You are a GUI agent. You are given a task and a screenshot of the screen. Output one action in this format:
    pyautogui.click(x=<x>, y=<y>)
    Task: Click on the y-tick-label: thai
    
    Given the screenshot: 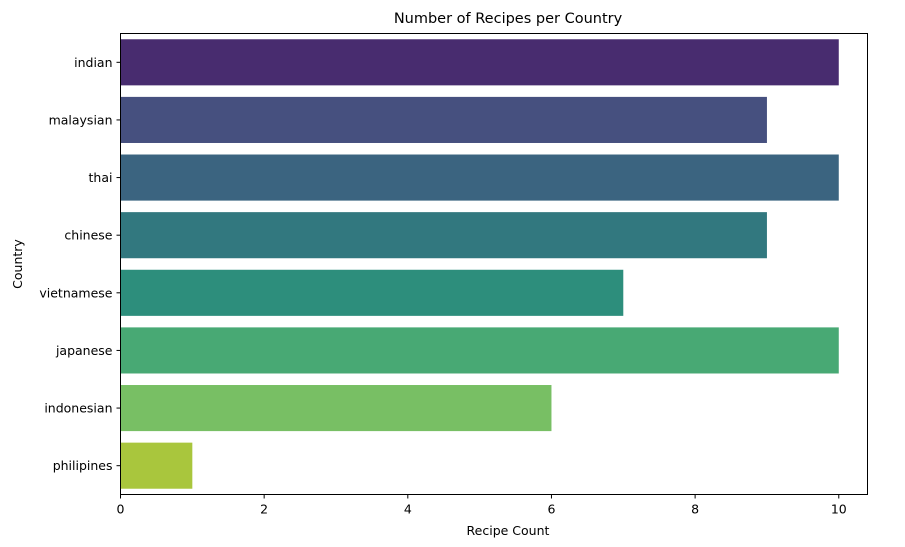 What is the action you would take?
    pyautogui.click(x=101, y=177)
    